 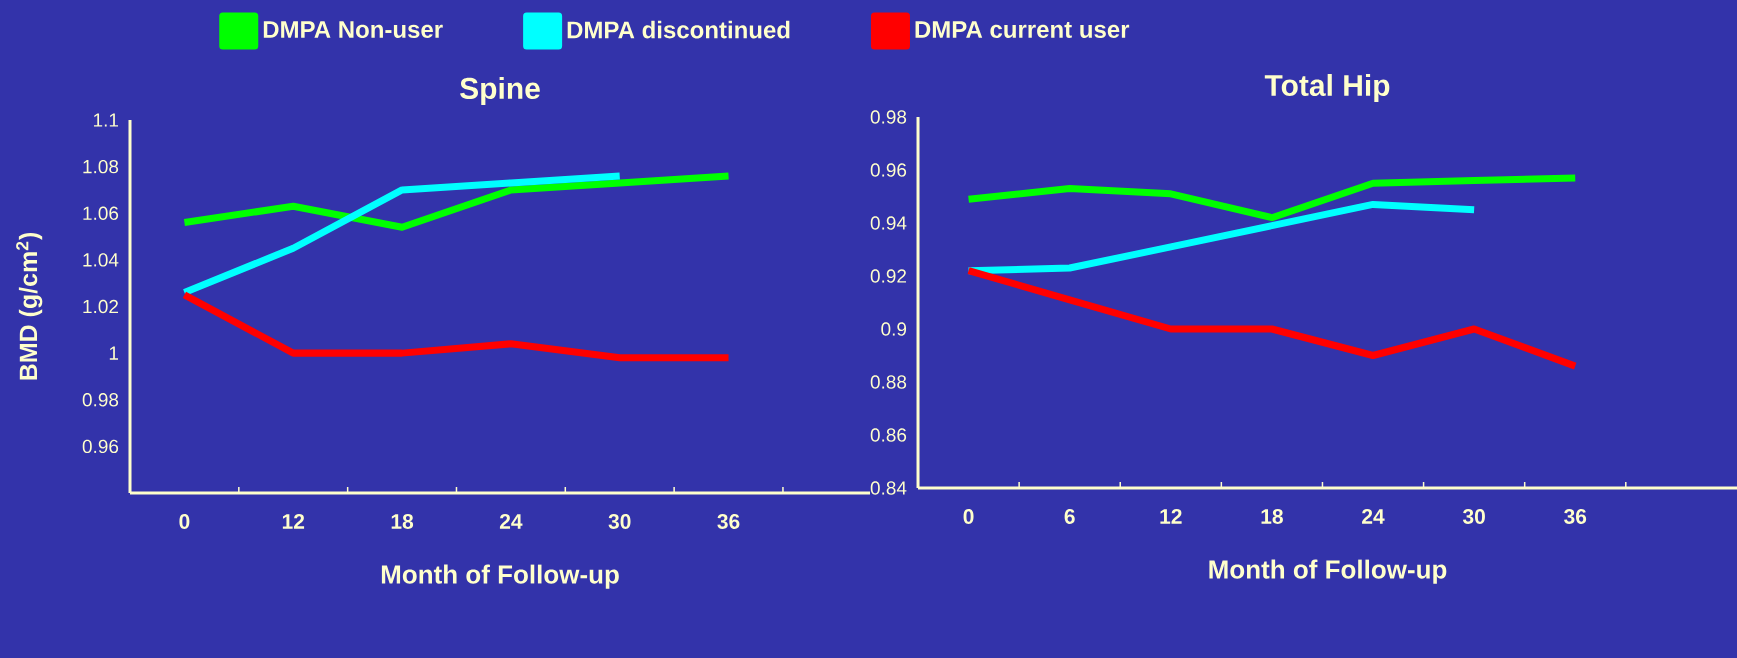 I want to click on y-tick-label: 1.04, so click(x=101, y=260).